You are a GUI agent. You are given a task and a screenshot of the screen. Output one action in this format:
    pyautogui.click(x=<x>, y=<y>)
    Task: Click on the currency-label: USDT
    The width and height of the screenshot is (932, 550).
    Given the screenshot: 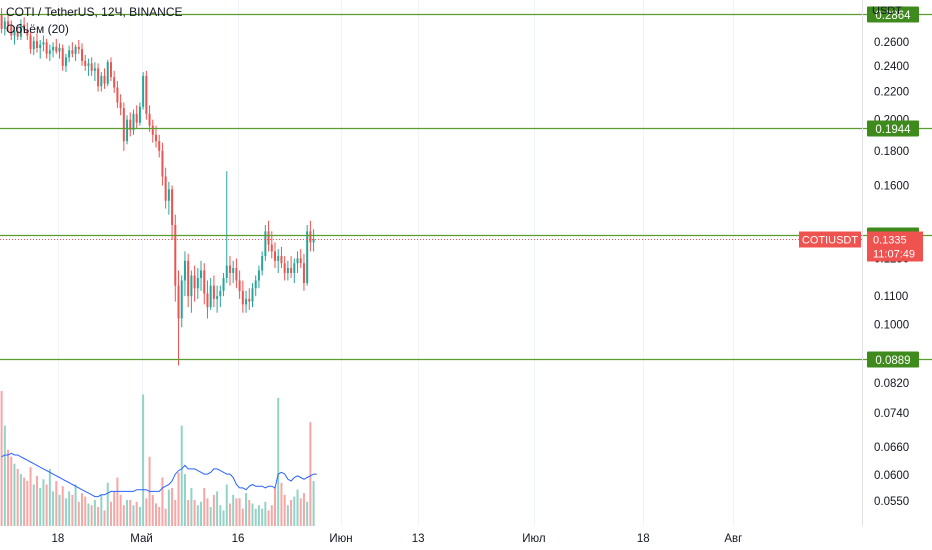 What is the action you would take?
    pyautogui.click(x=887, y=11)
    